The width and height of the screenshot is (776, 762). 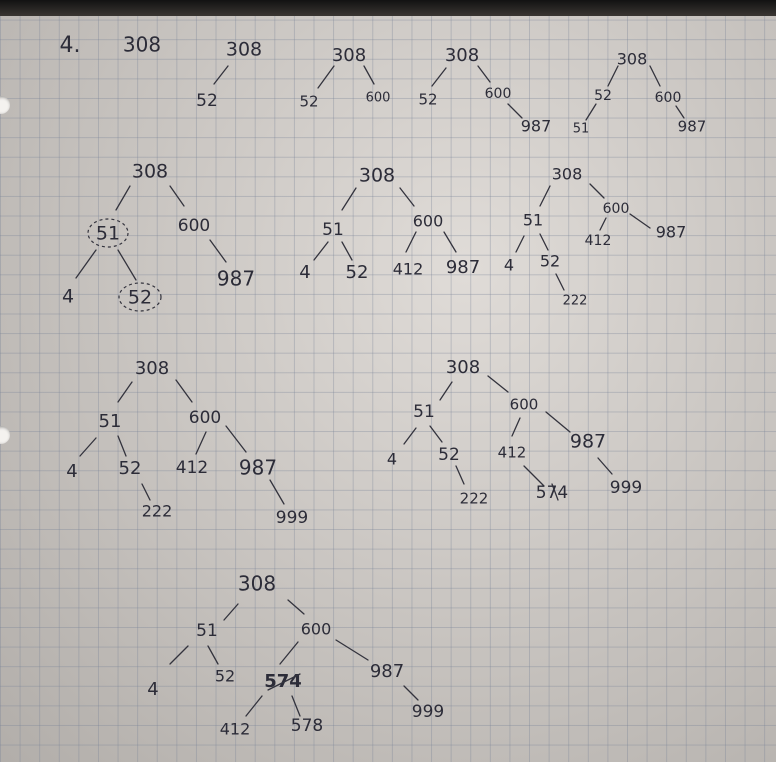 I want to click on tree-step-9: 308 51 4 52 222 600 412 574 987 999, so click(x=514, y=432).